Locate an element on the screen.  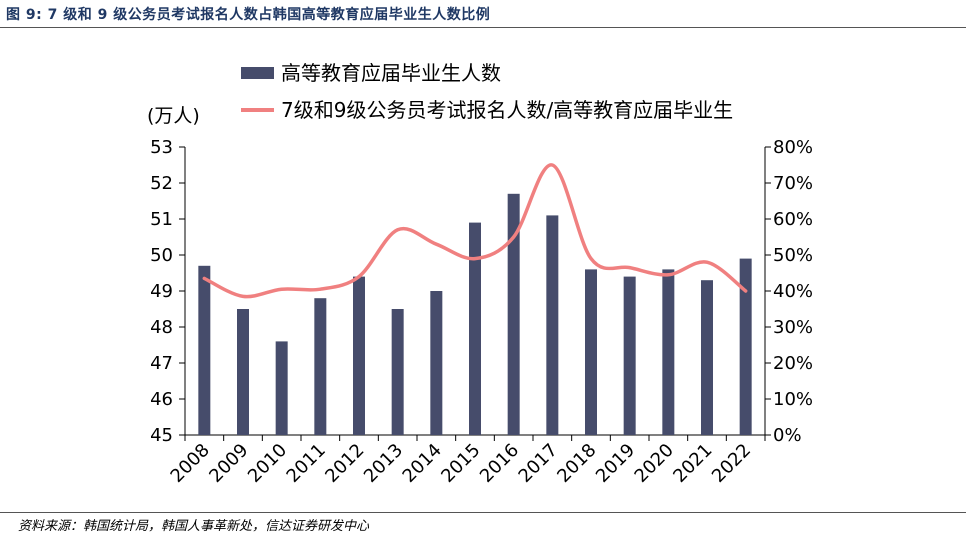
x-tick-label: 2013 is located at coordinates (383, 463).